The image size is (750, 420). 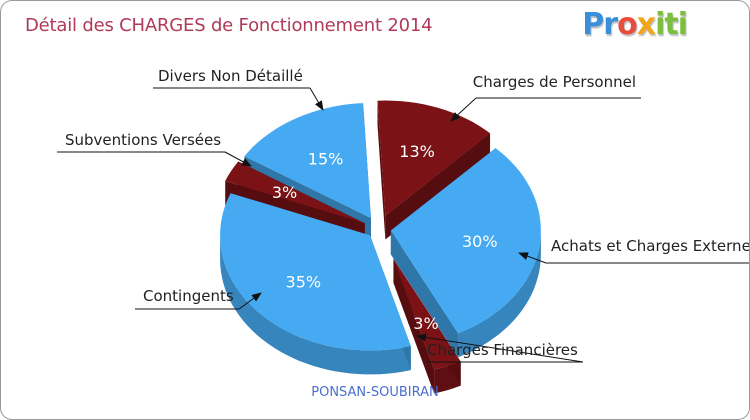 I want to click on slice-percent-label: 30%, so click(x=480, y=241).